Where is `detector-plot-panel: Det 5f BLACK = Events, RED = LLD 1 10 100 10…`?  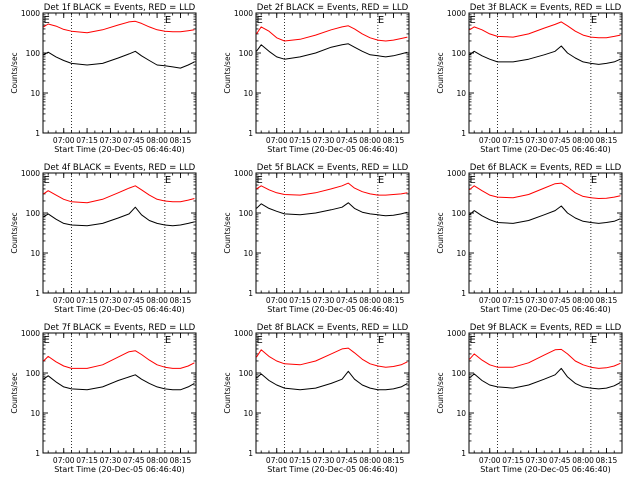
detector-plot-panel: Det 5f BLACK = Events, RED = LLD 1 10 100 10… is located at coordinates (316, 238).